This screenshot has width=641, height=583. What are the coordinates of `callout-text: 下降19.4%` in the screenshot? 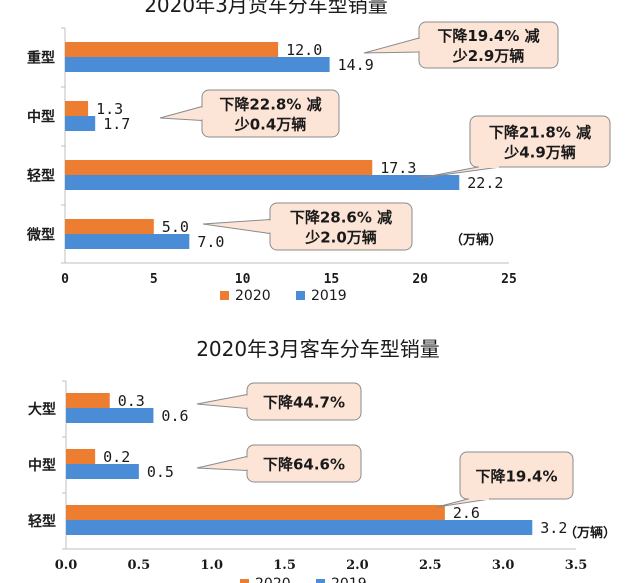 It's located at (516, 477).